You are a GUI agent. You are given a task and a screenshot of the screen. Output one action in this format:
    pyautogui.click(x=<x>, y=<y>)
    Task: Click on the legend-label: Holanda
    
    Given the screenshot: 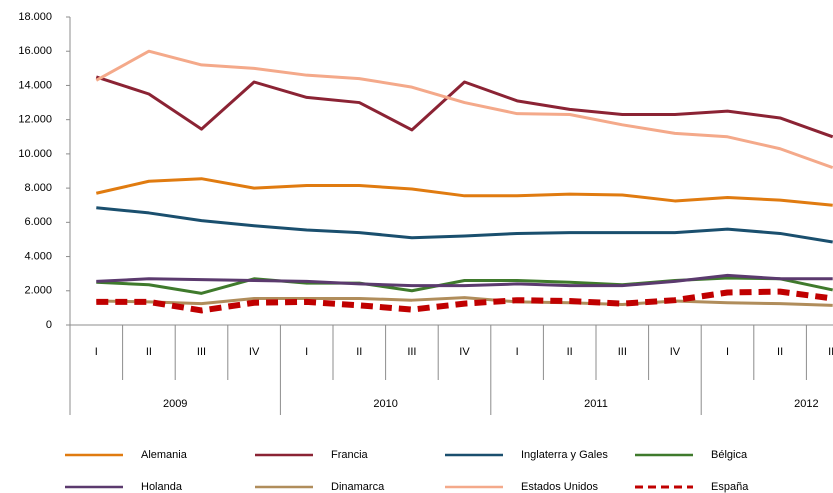 What is the action you would take?
    pyautogui.click(x=162, y=487)
    